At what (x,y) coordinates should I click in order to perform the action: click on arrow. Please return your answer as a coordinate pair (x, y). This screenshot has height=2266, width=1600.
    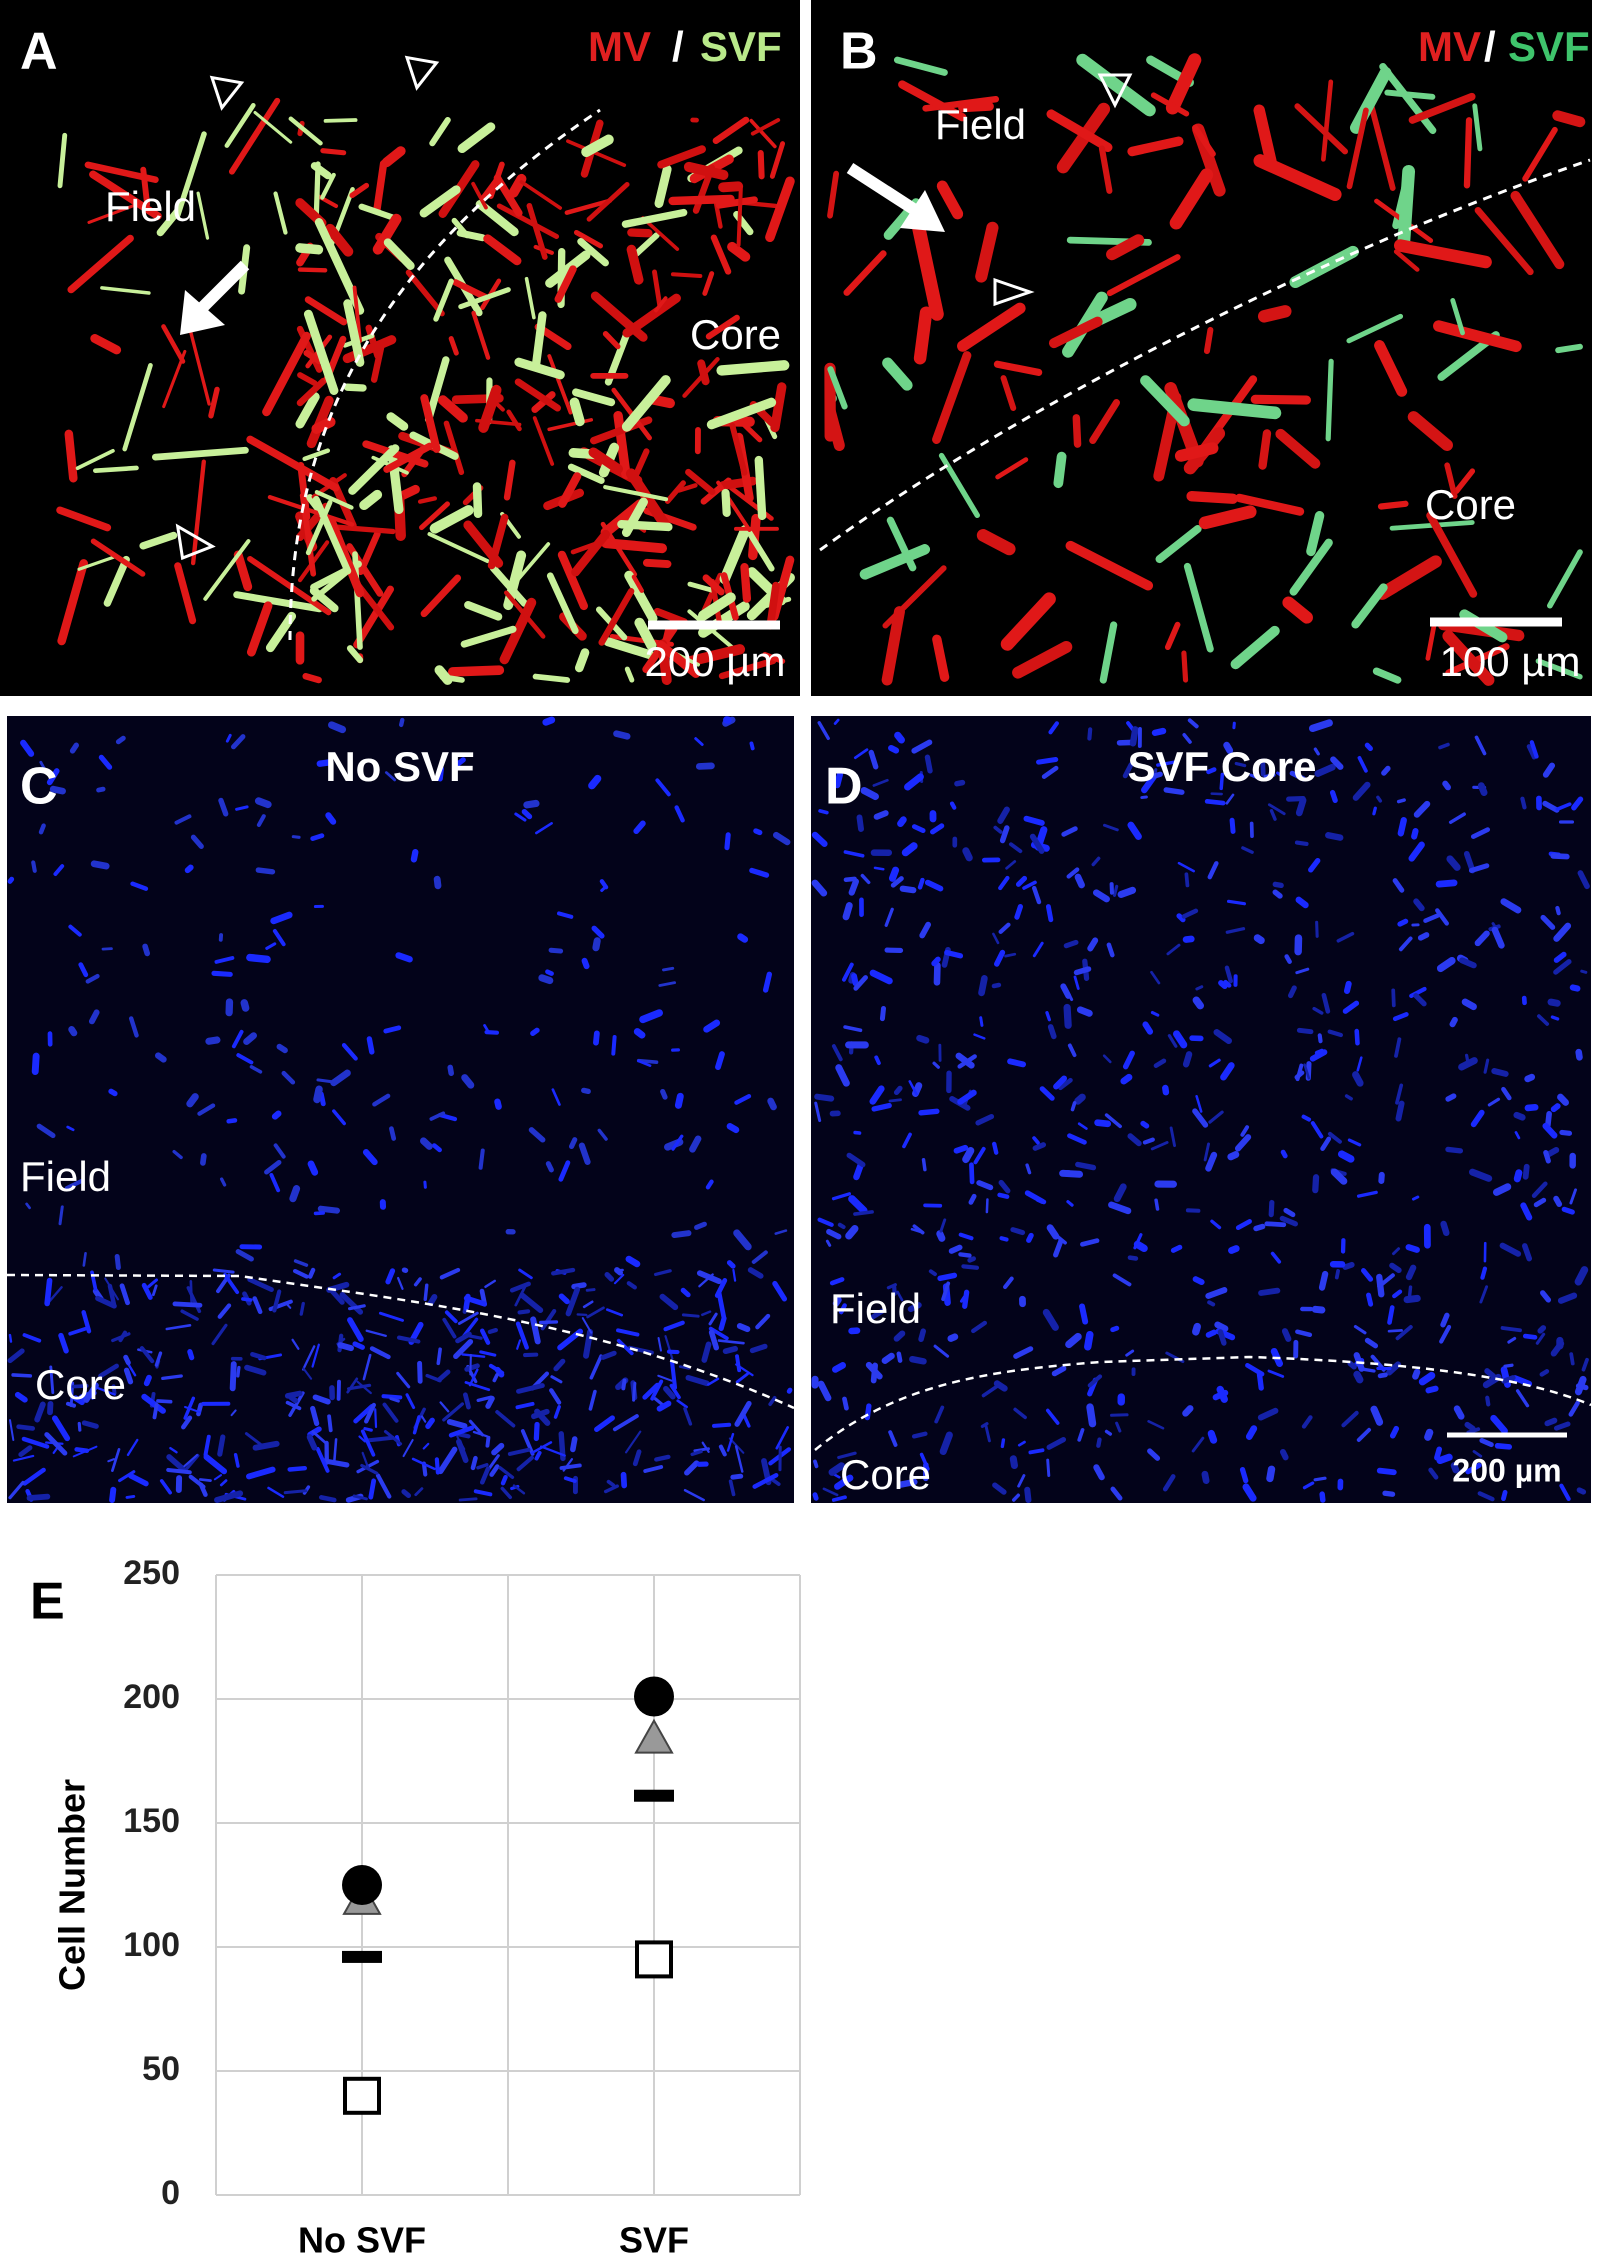
    Looking at the image, I should click on (202, 312).